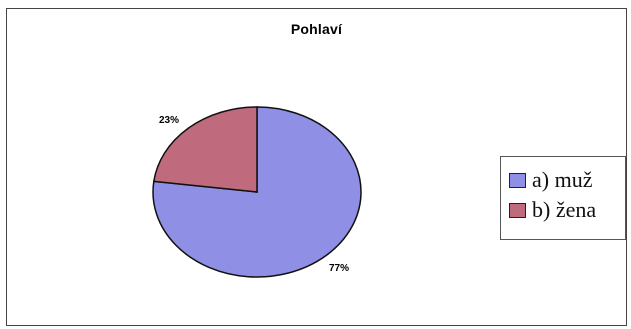 The image size is (631, 329). I want to click on legend: a) muž b) žena, so click(563, 198).